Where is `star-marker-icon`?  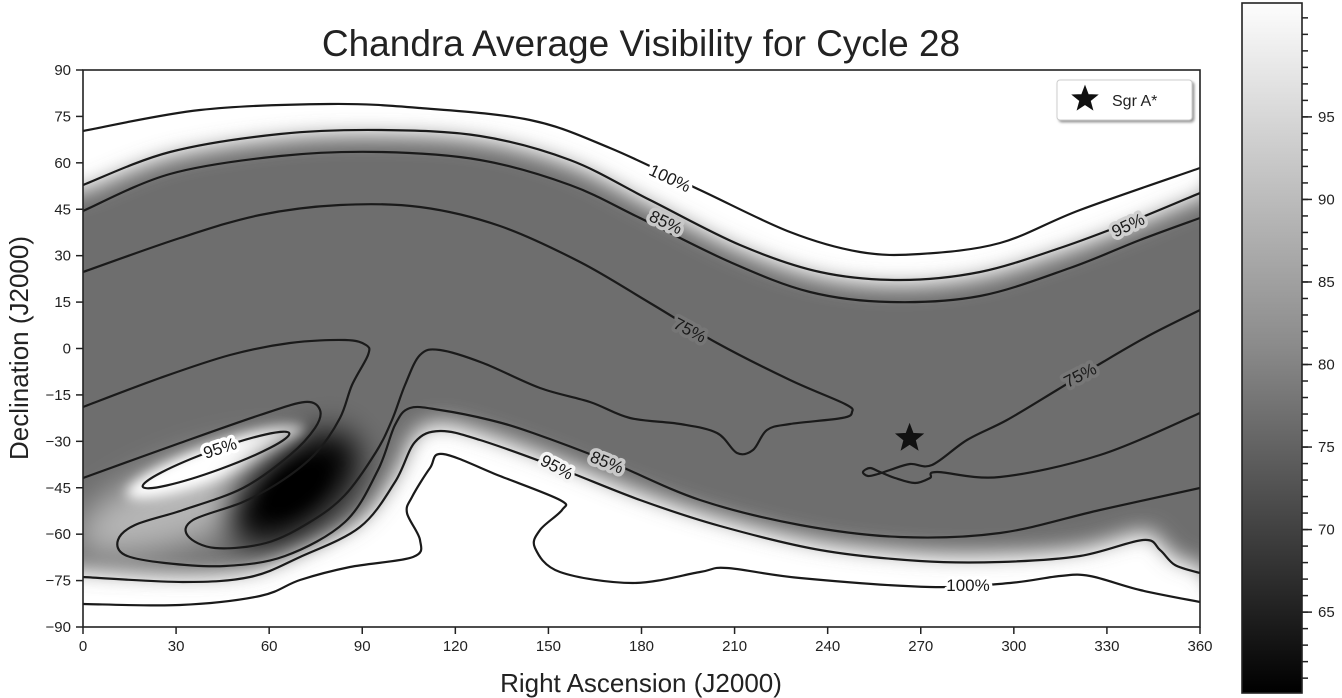
star-marker-icon is located at coordinates (909, 436).